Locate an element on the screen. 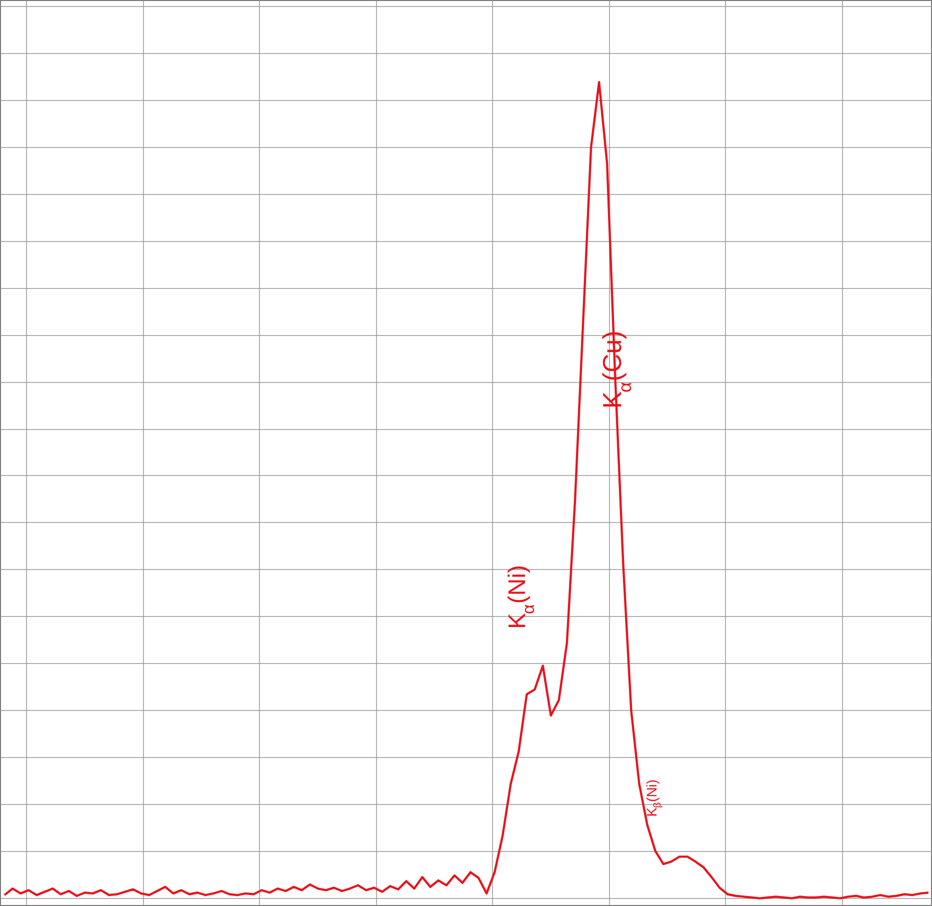 Image resolution: width=932 pixels, height=906 pixels. annotation: Kβ(Ni) is located at coordinates (653, 798).